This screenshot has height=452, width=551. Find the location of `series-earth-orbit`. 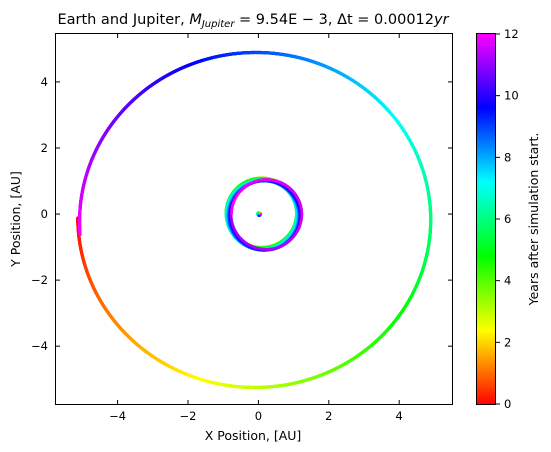

series-earth-orbit is located at coordinates (264, 214).